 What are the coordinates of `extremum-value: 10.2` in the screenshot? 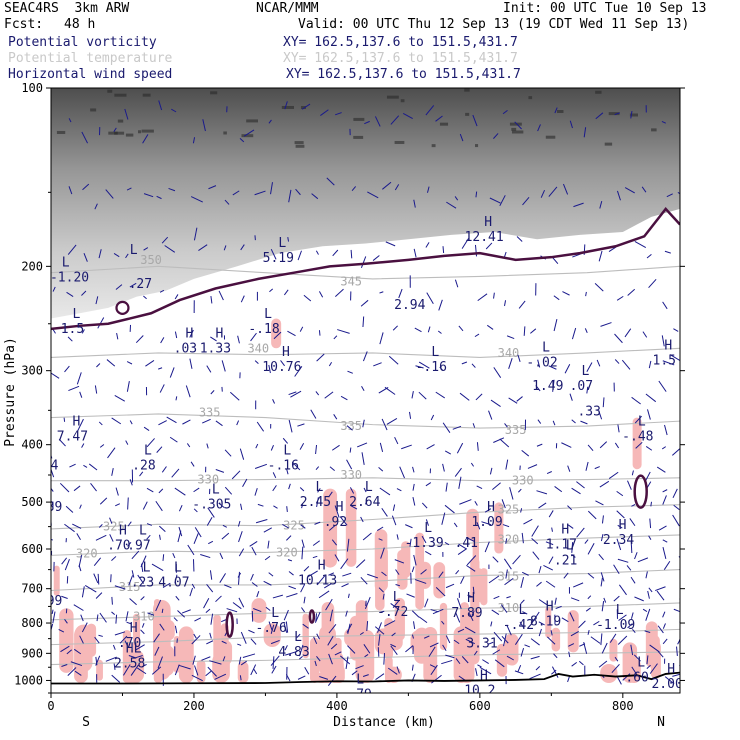 It's located at (479, 691).